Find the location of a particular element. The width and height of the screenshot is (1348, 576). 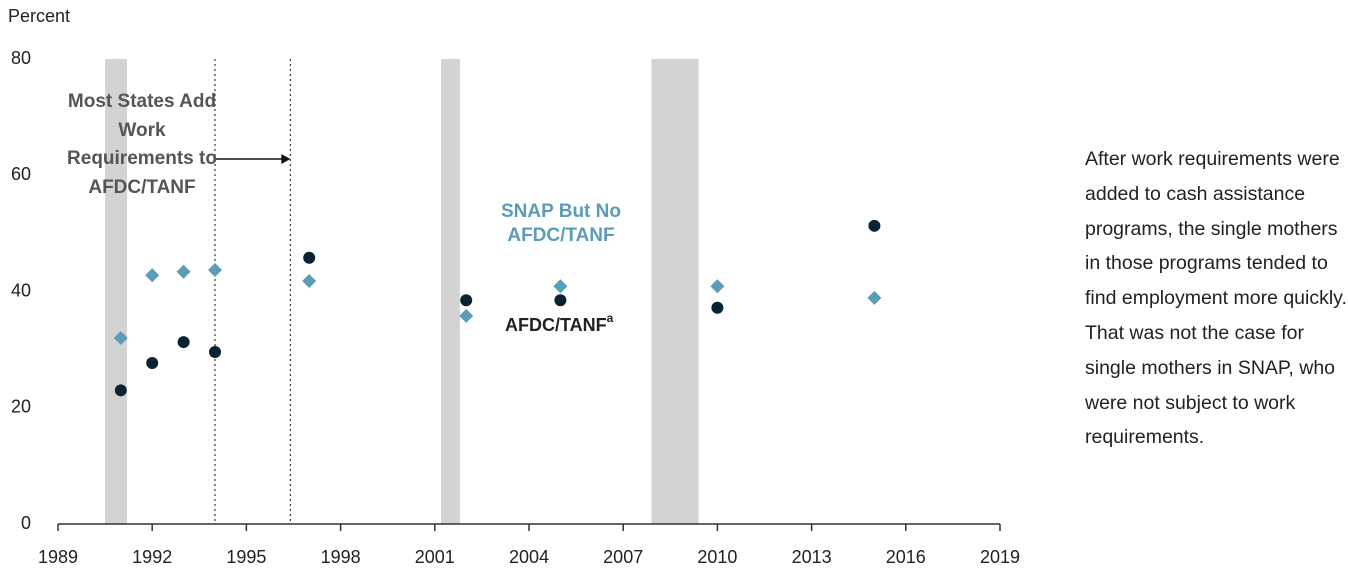

y-tick-label: 80 is located at coordinates (21, 58).